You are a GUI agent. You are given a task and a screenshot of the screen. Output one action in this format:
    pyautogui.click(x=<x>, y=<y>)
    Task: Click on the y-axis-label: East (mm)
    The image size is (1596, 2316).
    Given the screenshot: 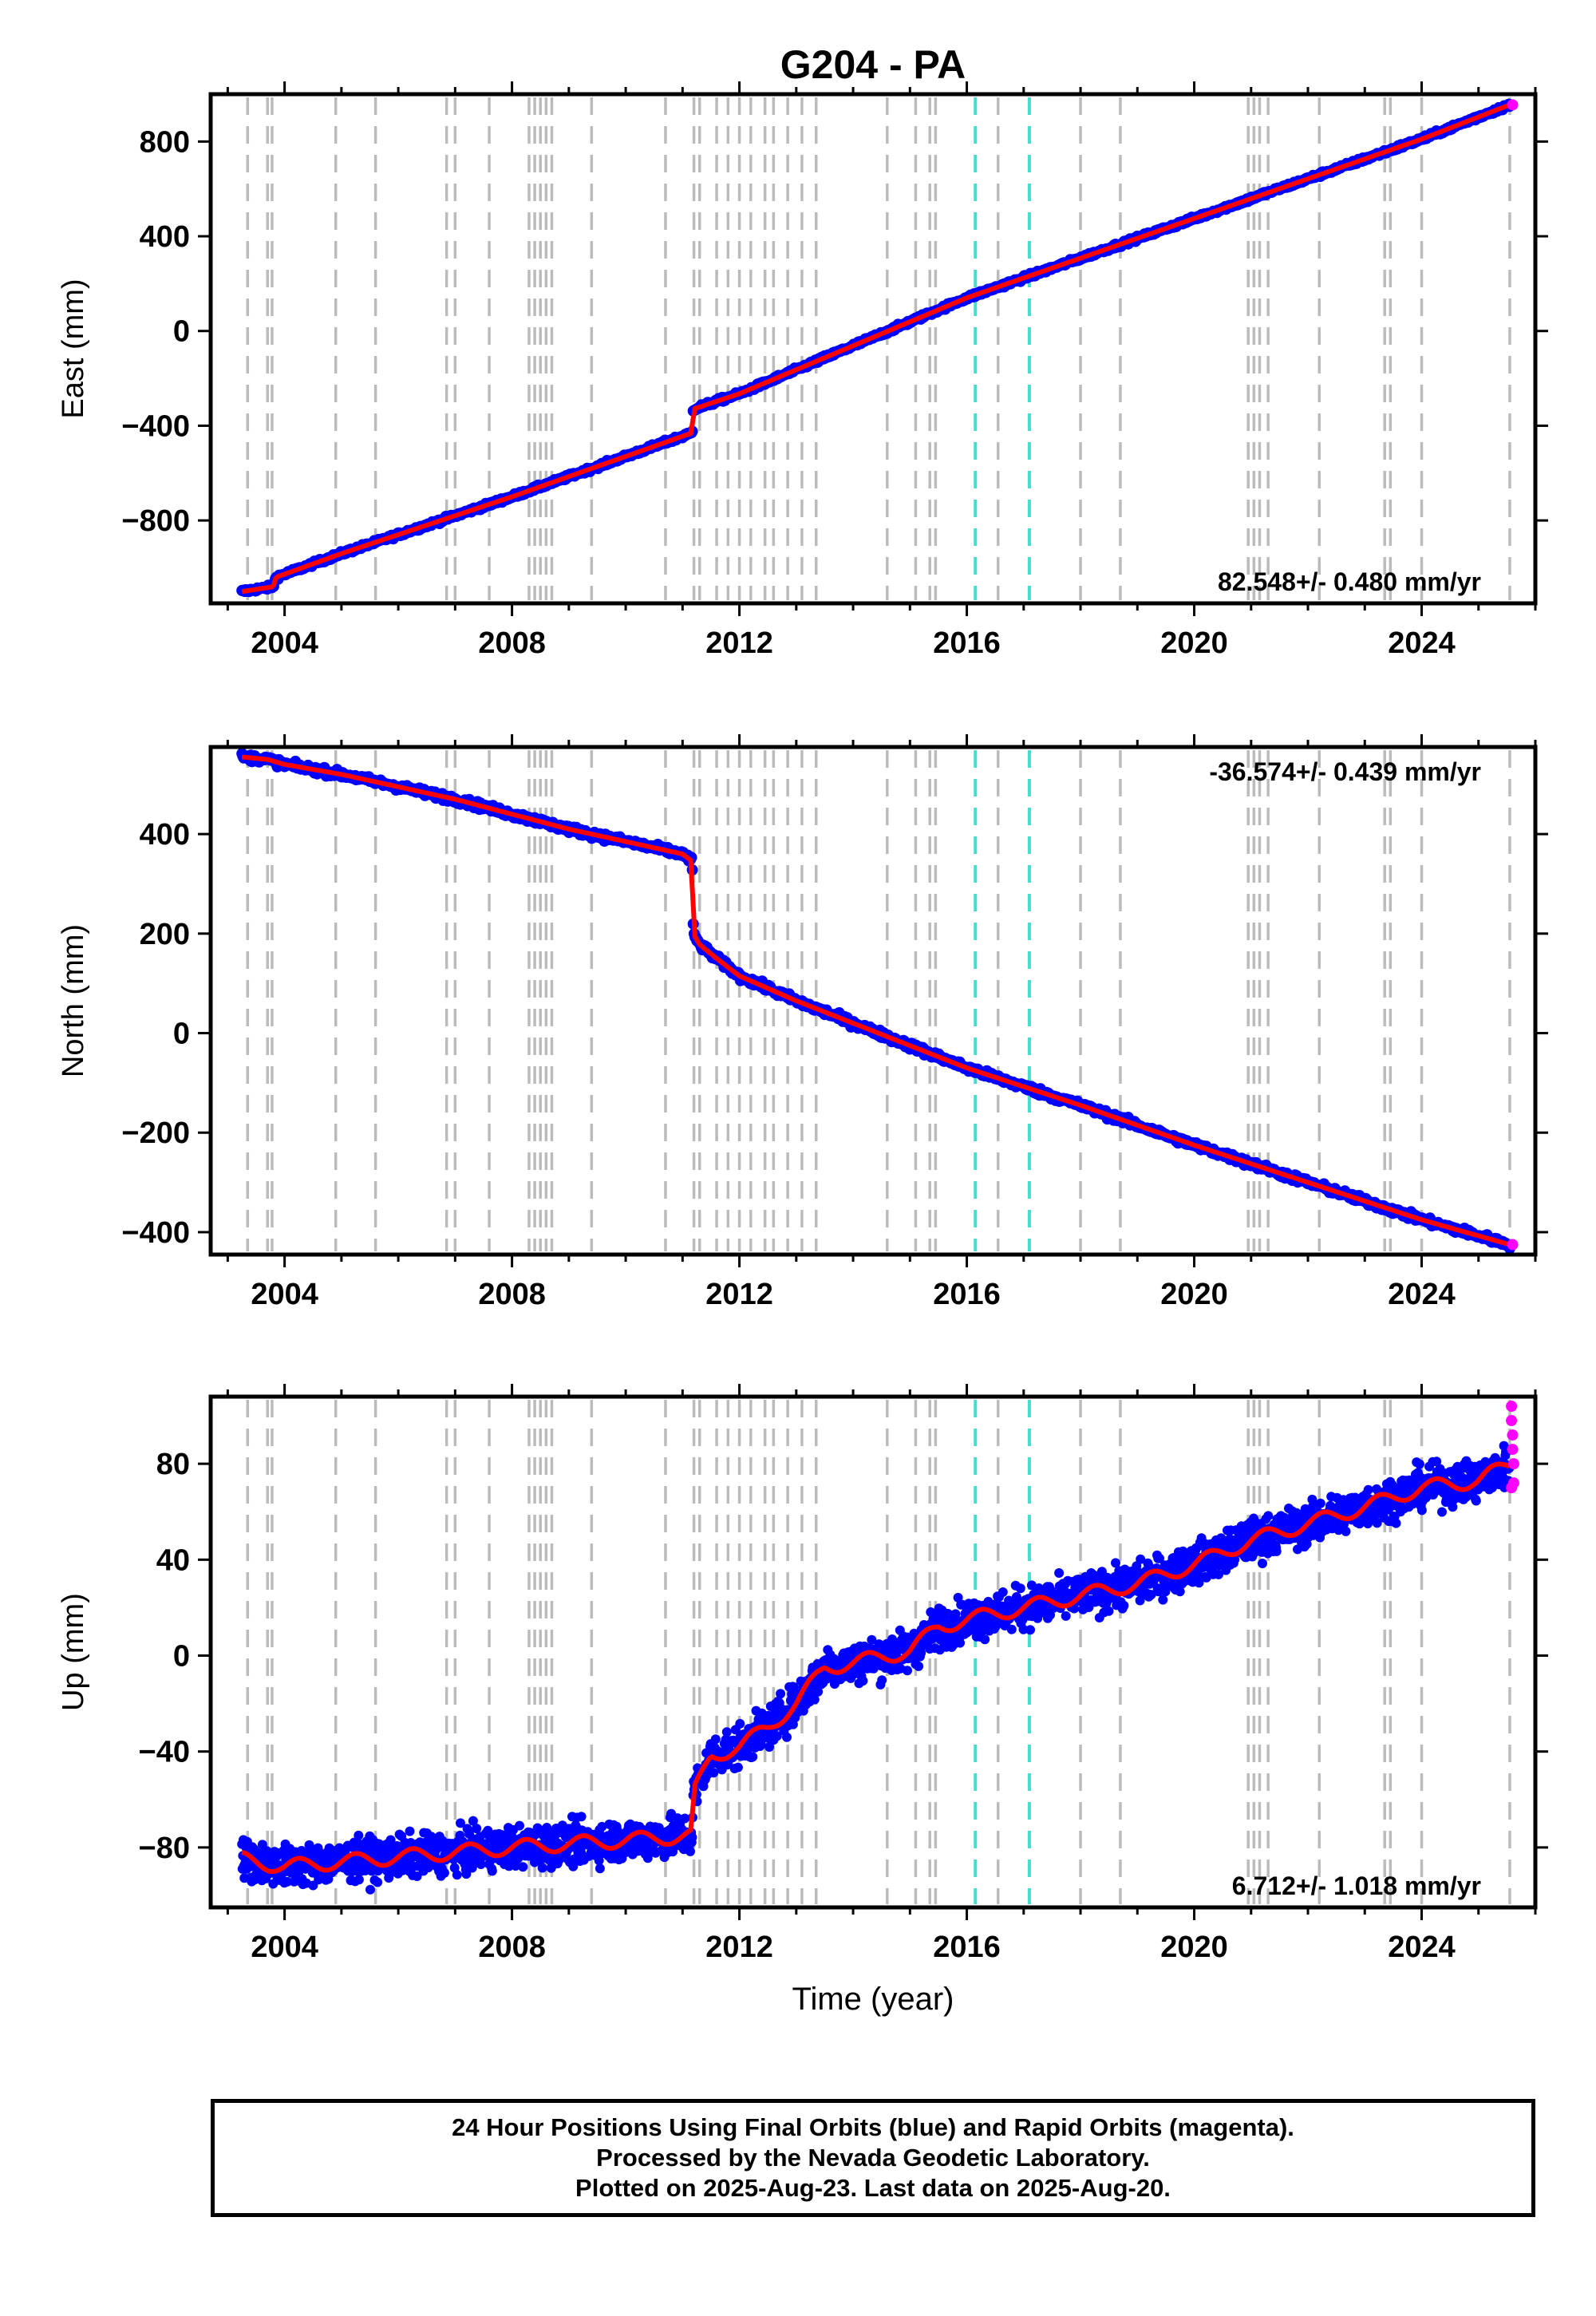 What is the action you would take?
    pyautogui.click(x=73, y=348)
    